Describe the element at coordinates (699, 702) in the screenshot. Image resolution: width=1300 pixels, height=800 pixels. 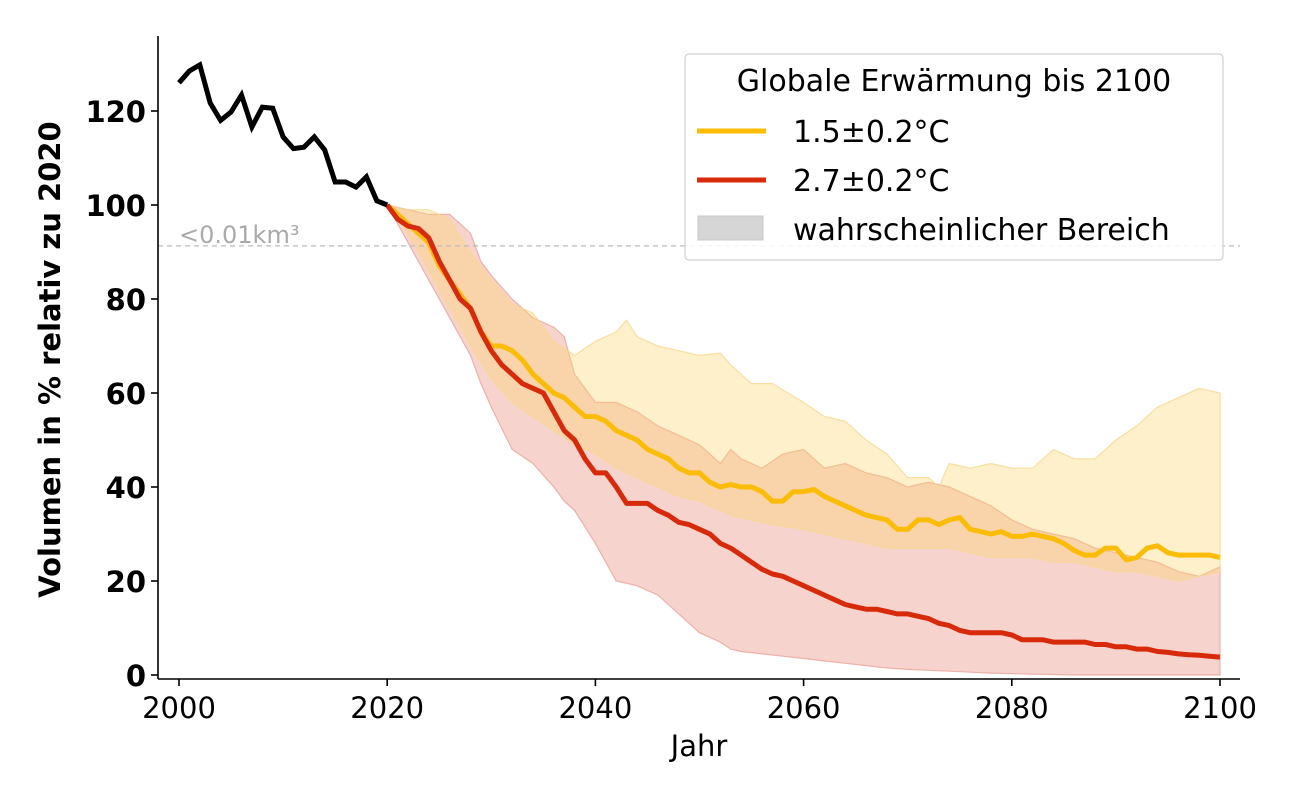
I see `x-ticks: 2000 2020 2040 2060 2080 2100` at that location.